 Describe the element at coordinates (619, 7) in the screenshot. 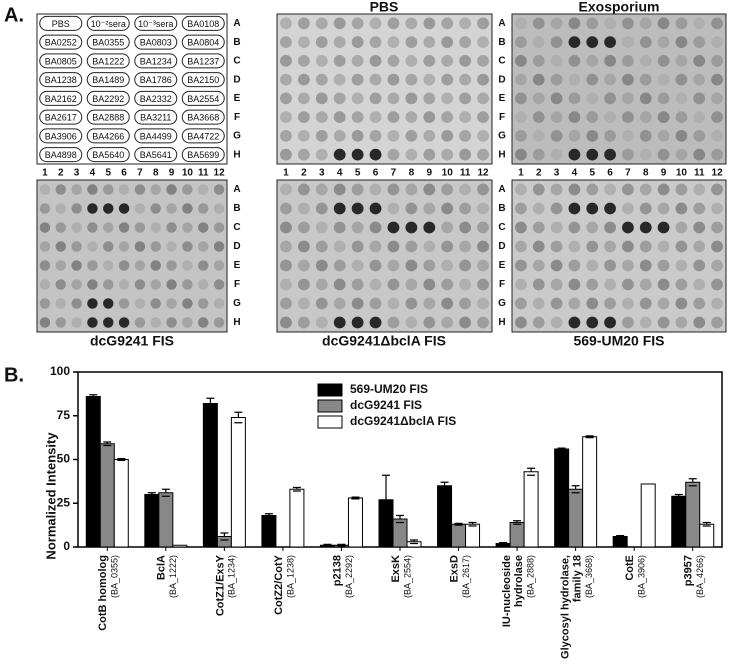

I see `panel-title: Exosporium` at that location.